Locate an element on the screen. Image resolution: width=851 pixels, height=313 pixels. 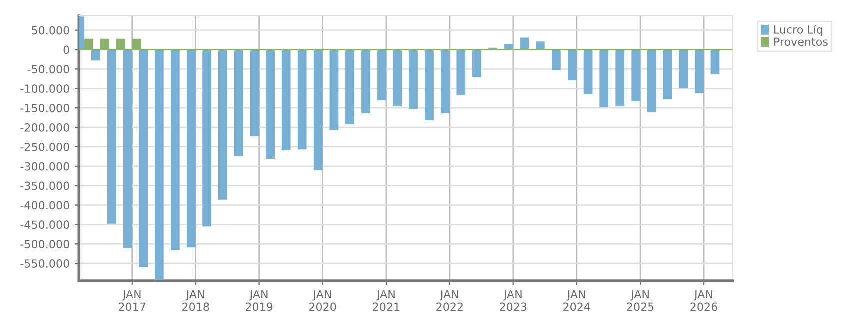
y-tick-label: 0 is located at coordinates (67, 50).